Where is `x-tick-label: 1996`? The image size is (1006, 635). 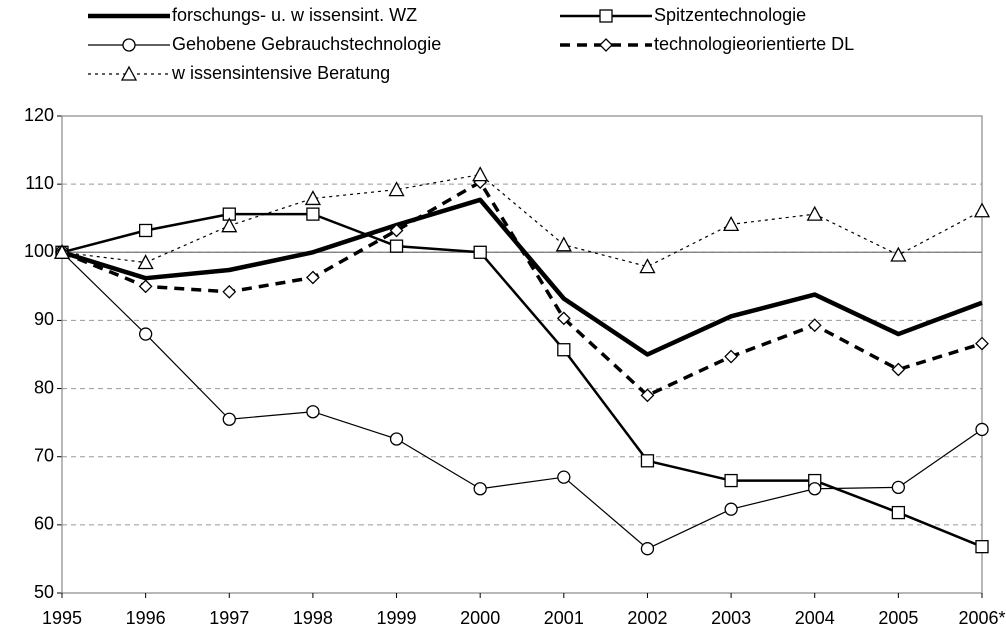 x-tick-label: 1996 is located at coordinates (146, 618).